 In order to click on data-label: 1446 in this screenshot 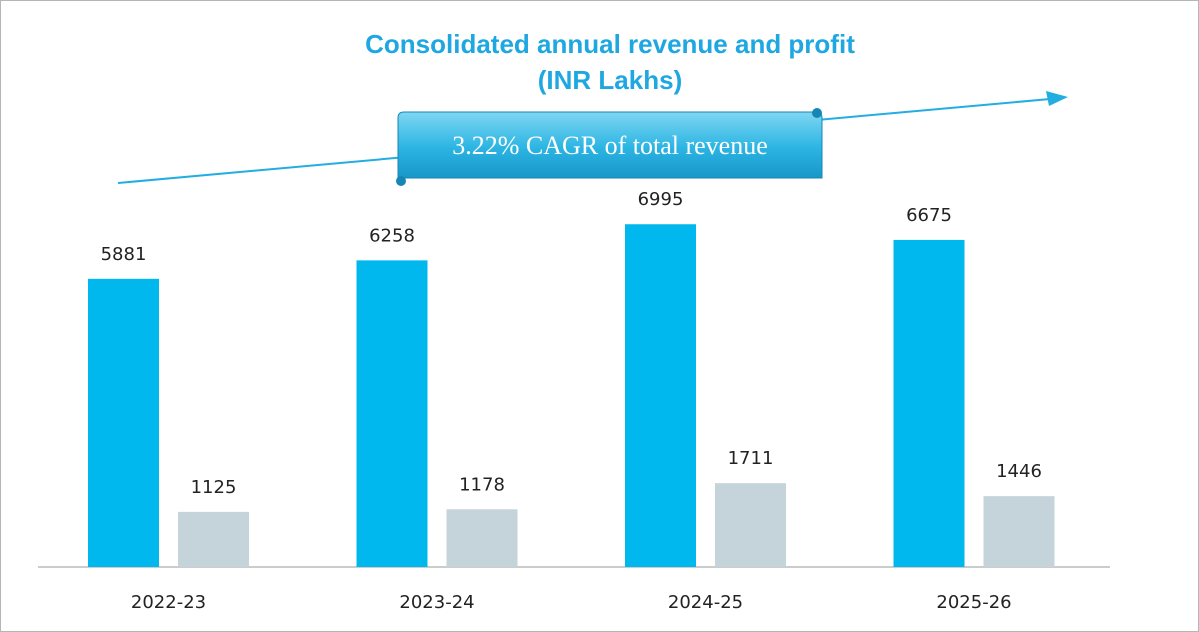, I will do `click(1019, 471)`.